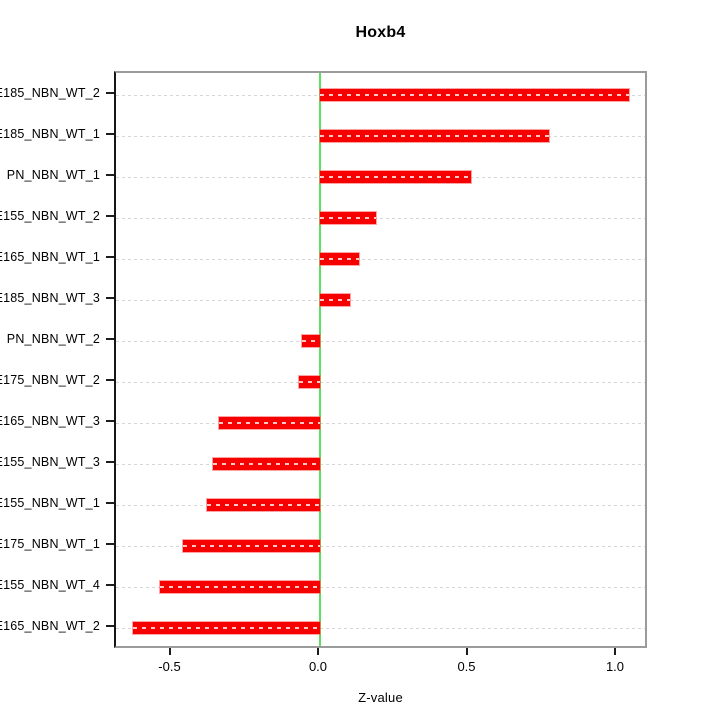 The image size is (720, 720). Describe the element at coordinates (615, 666) in the screenshot. I see `x-tick-label: 1.0` at that location.